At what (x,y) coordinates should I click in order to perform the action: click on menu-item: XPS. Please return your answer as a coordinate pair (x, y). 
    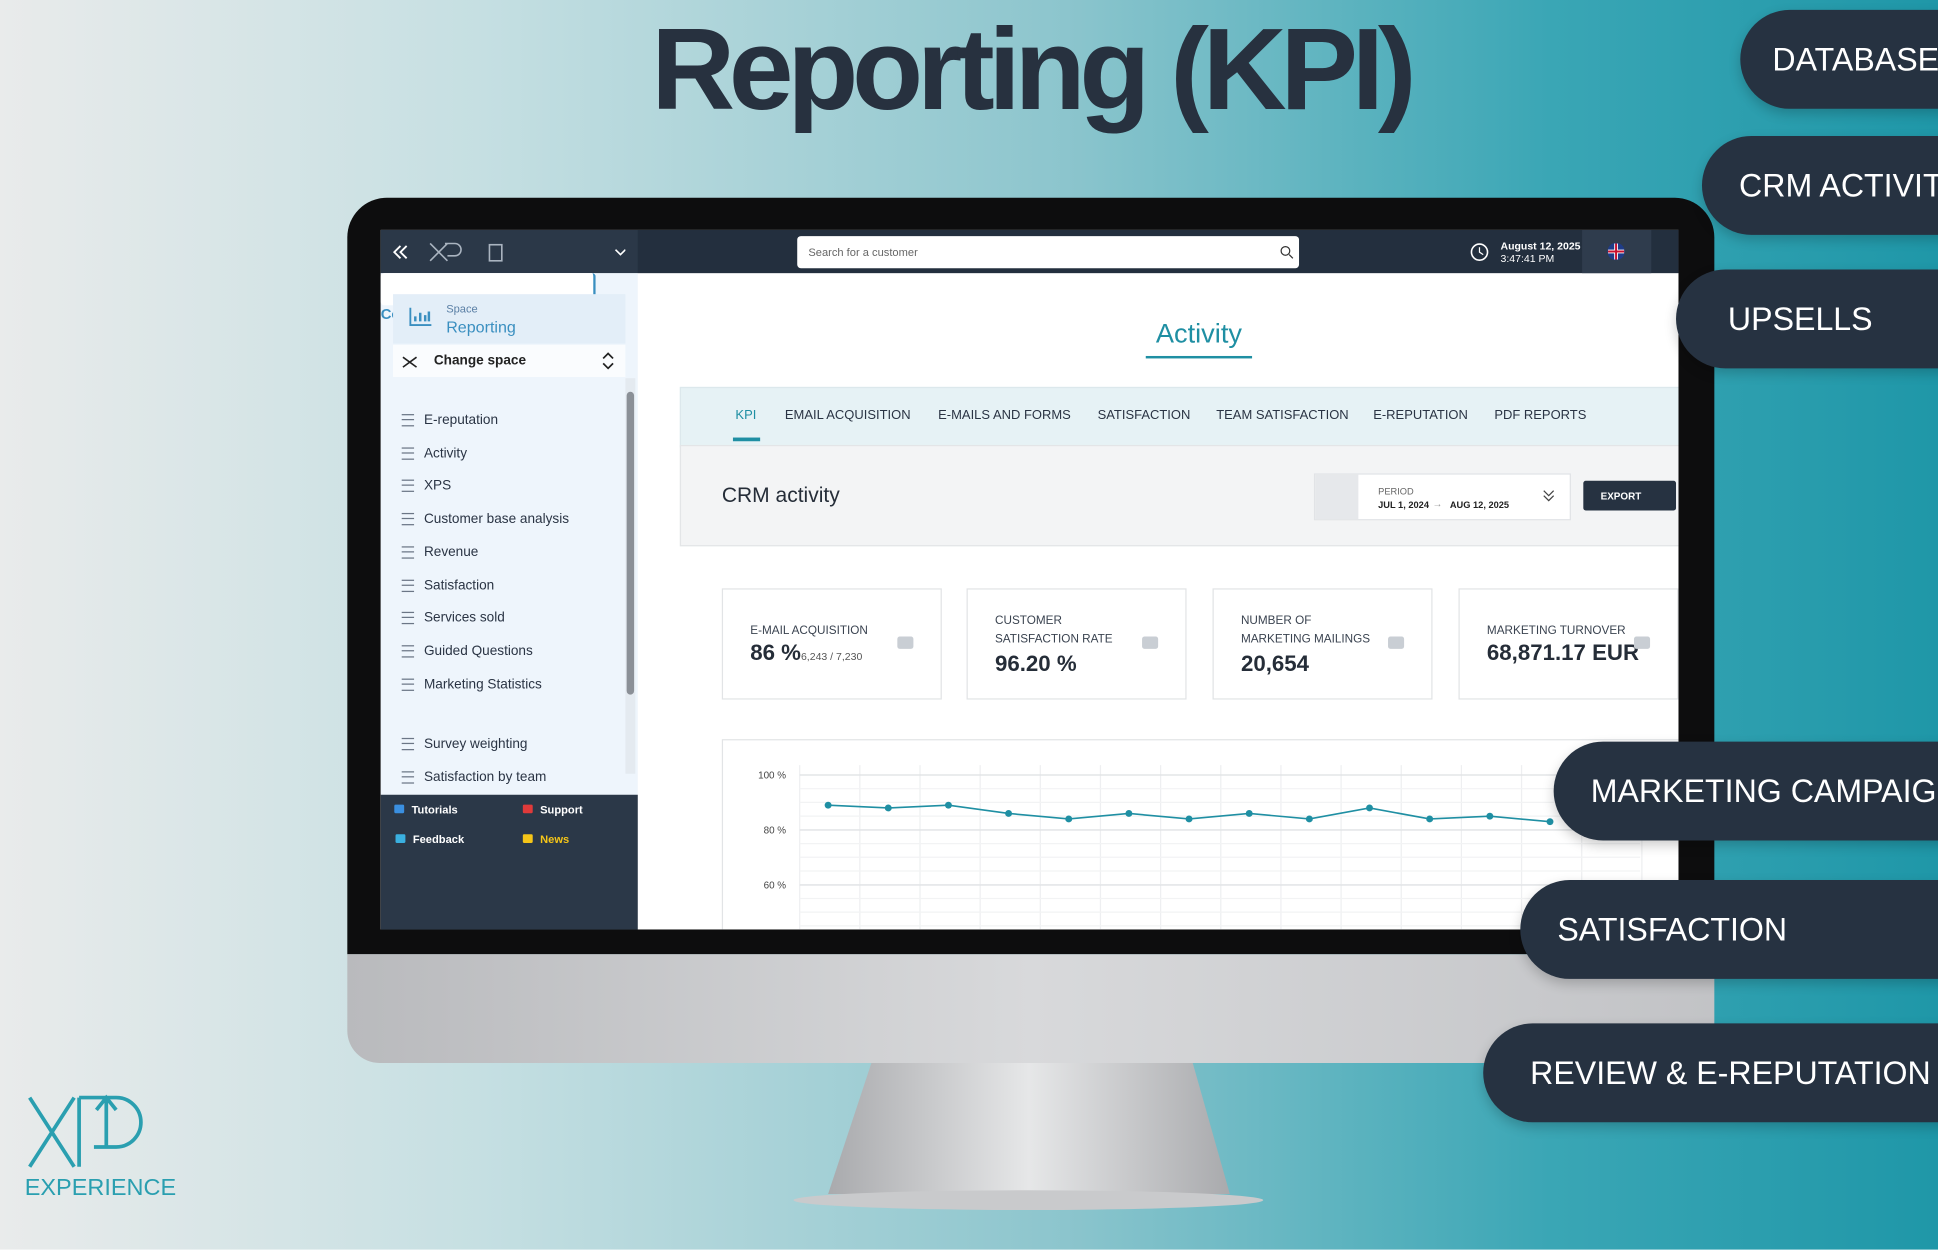
    Looking at the image, I should click on (437, 486).